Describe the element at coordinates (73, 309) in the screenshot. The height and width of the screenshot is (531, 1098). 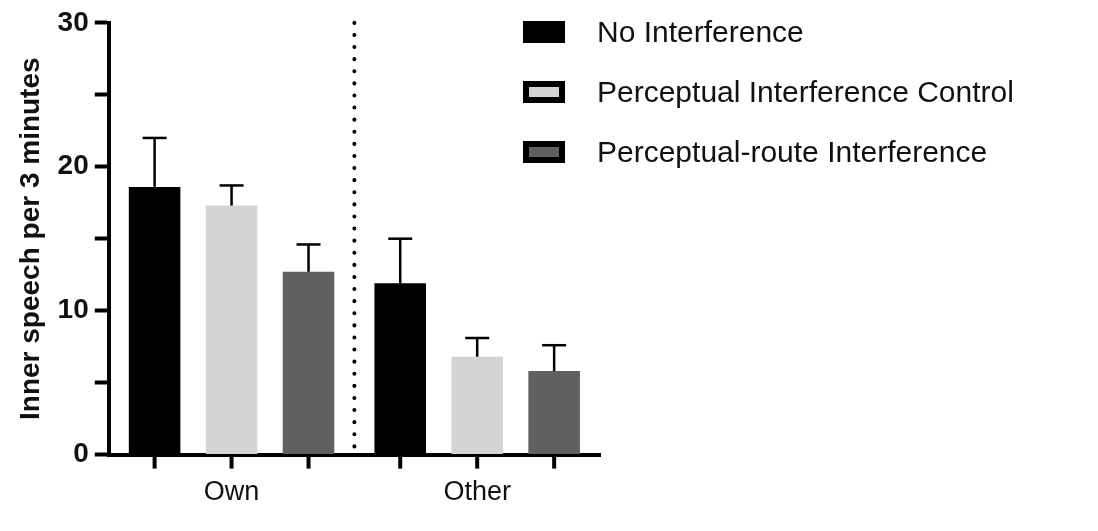
I see `y-tick-label: 10` at that location.